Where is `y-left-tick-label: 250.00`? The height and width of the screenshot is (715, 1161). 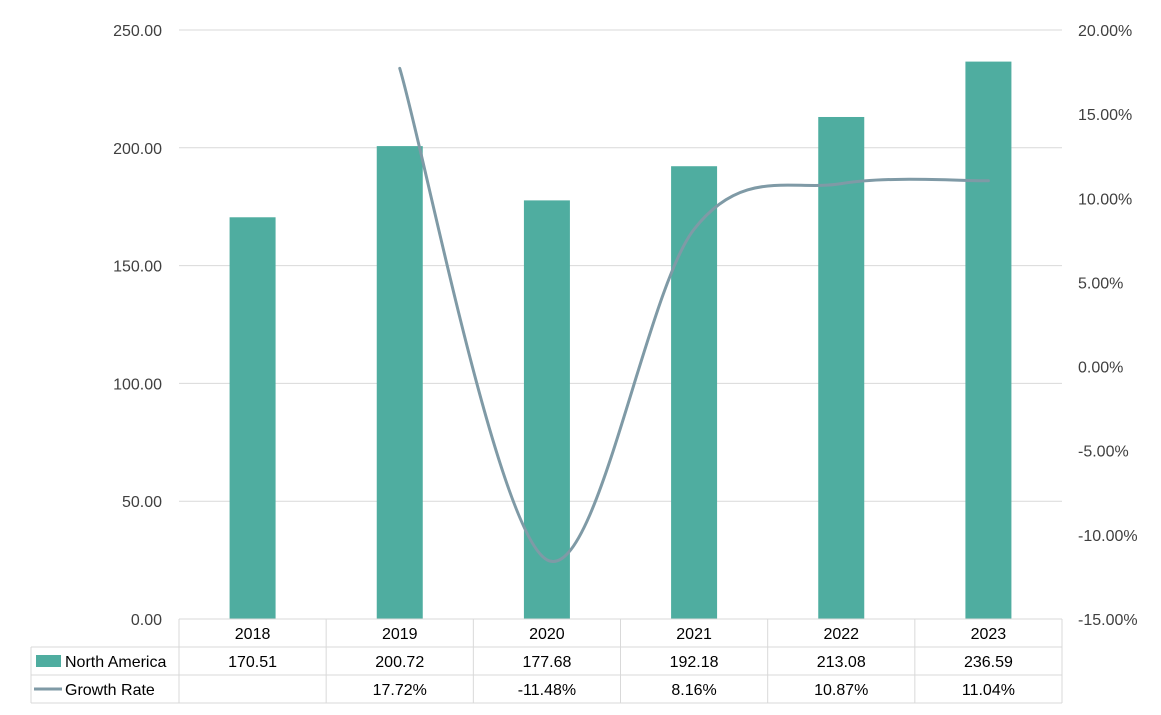 y-left-tick-label: 250.00 is located at coordinates (137, 31).